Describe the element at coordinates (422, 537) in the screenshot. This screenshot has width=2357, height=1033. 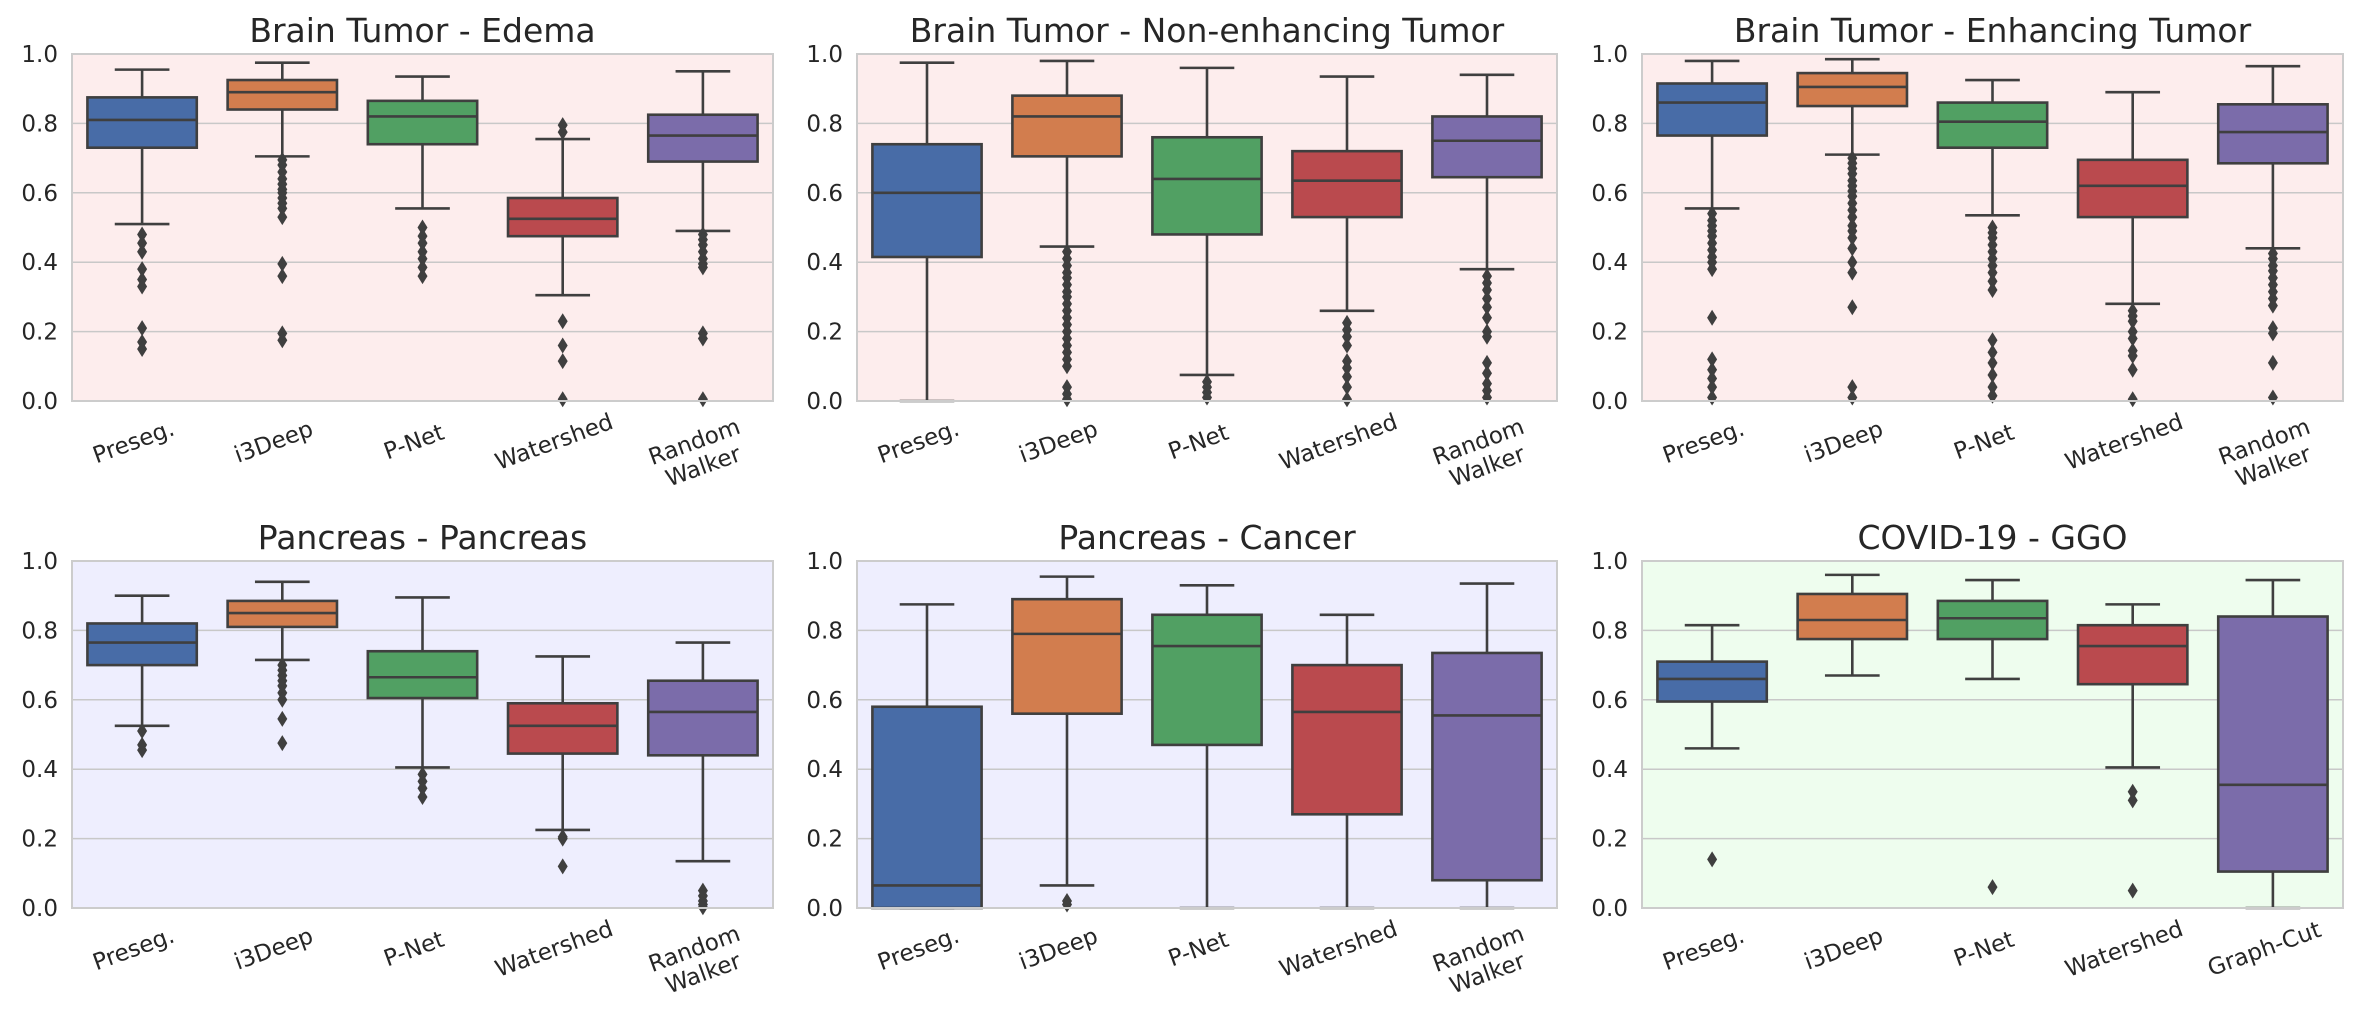
I see `chart-title: Pancreas - Pancreas` at that location.